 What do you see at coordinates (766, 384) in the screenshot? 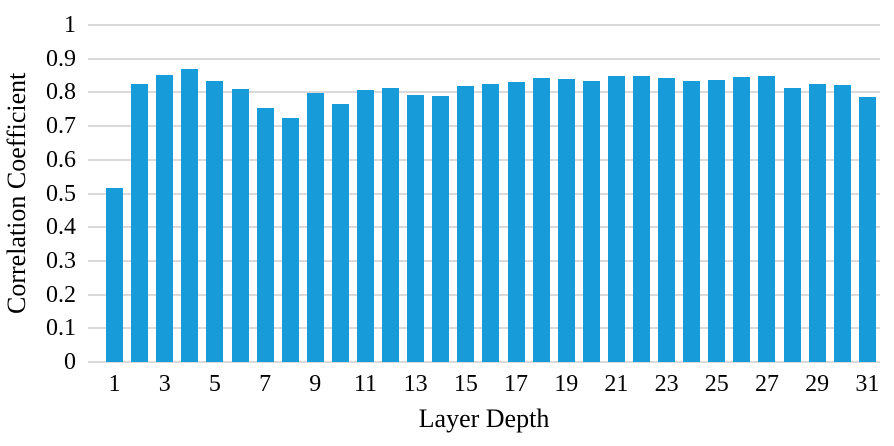
I see `x-tick-label: 27` at bounding box center [766, 384].